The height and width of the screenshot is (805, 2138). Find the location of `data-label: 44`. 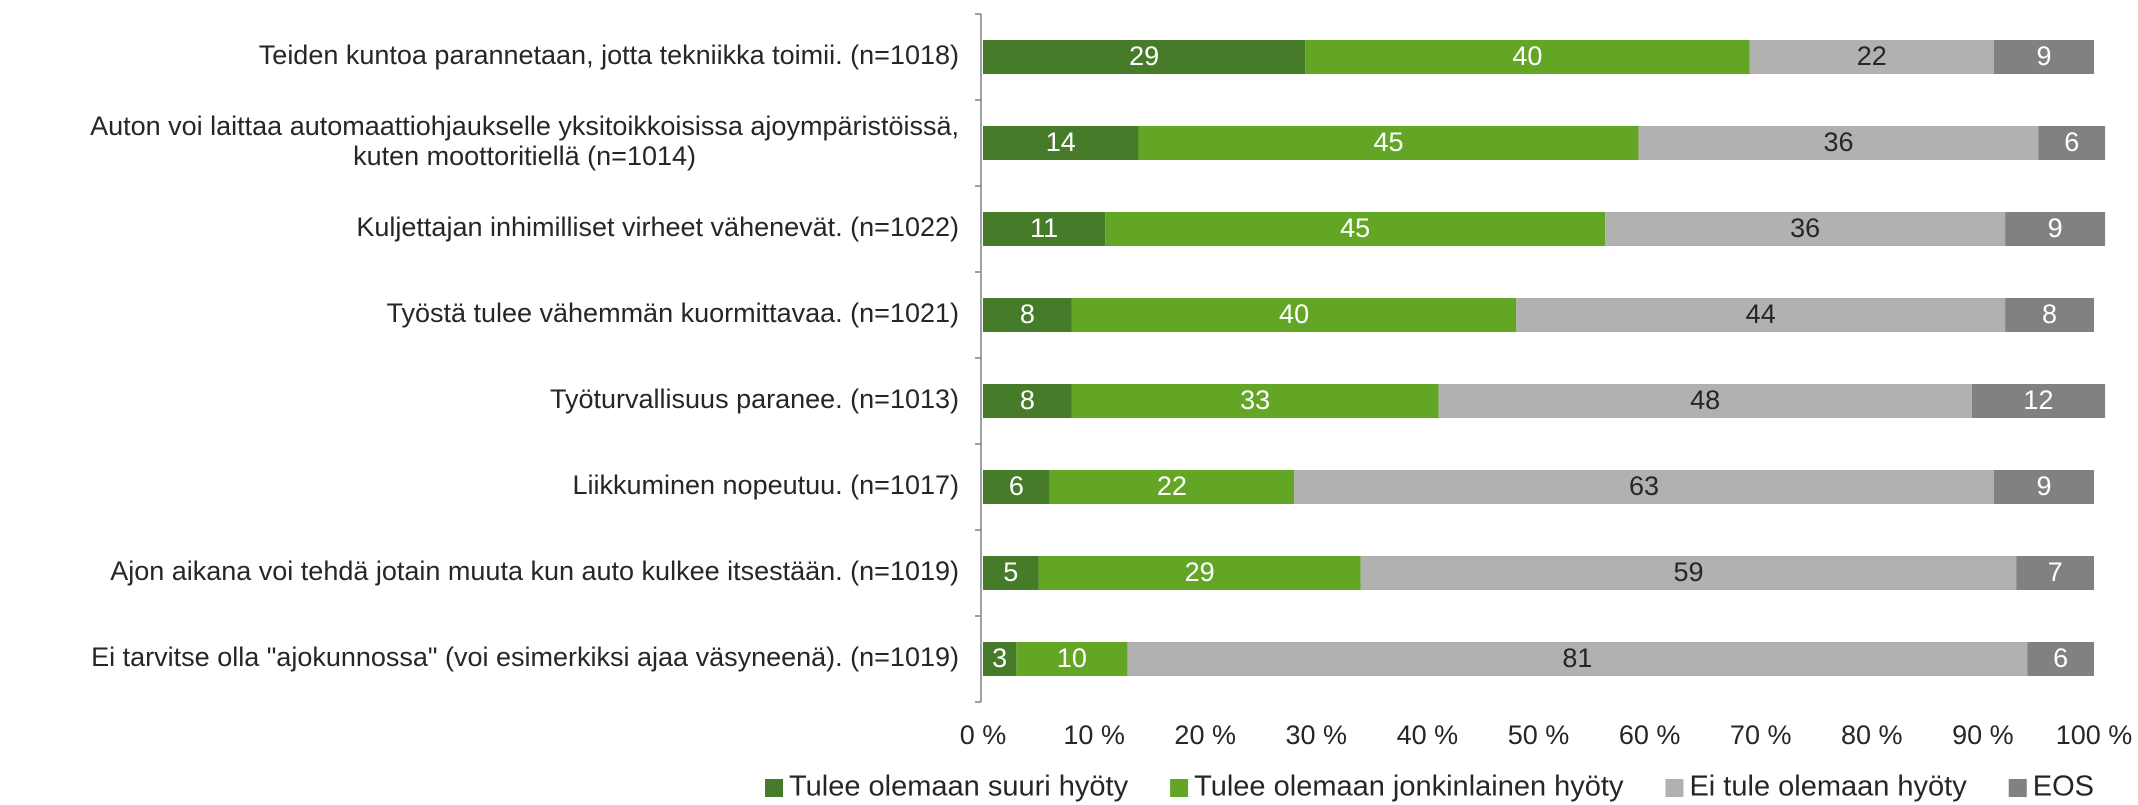

data-label: 44 is located at coordinates (1761, 314).